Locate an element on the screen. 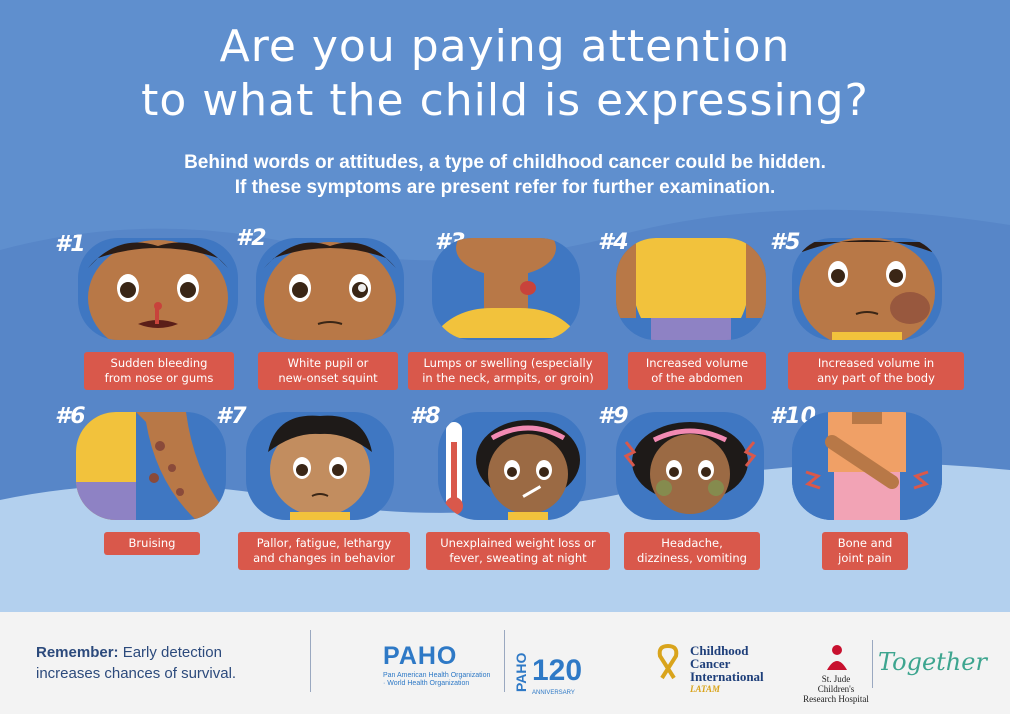  symptom-number-8: #8 is located at coordinates (425, 416).